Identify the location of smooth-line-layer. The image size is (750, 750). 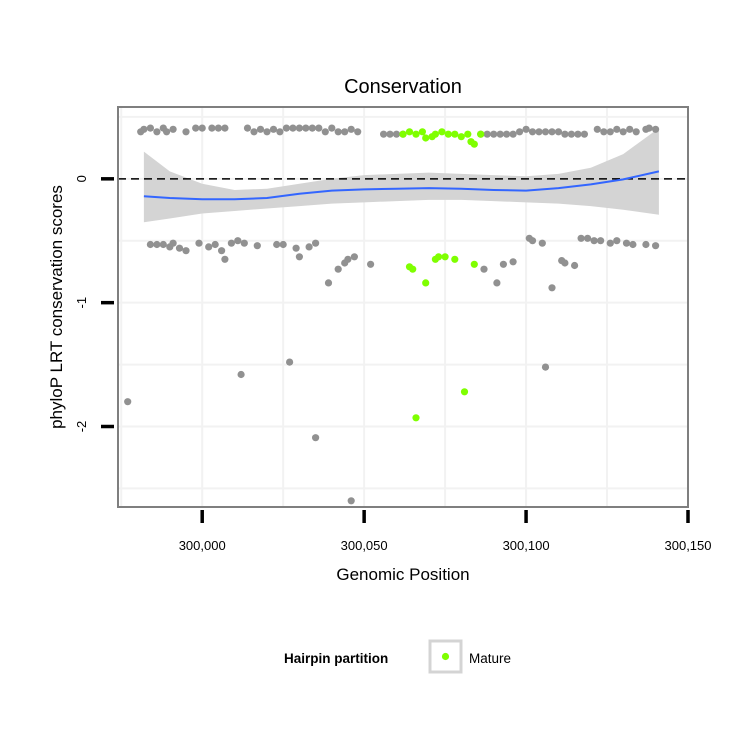
(401, 185).